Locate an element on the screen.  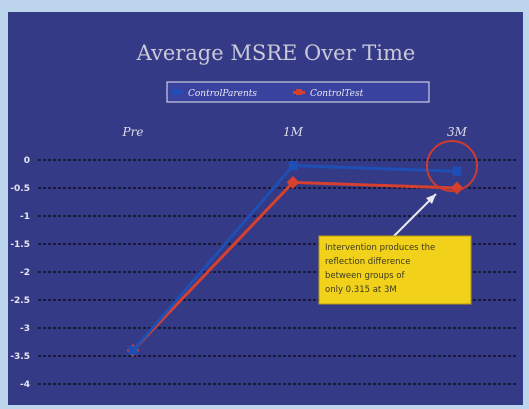
y-tick-label: -4 is located at coordinates (25, 385).